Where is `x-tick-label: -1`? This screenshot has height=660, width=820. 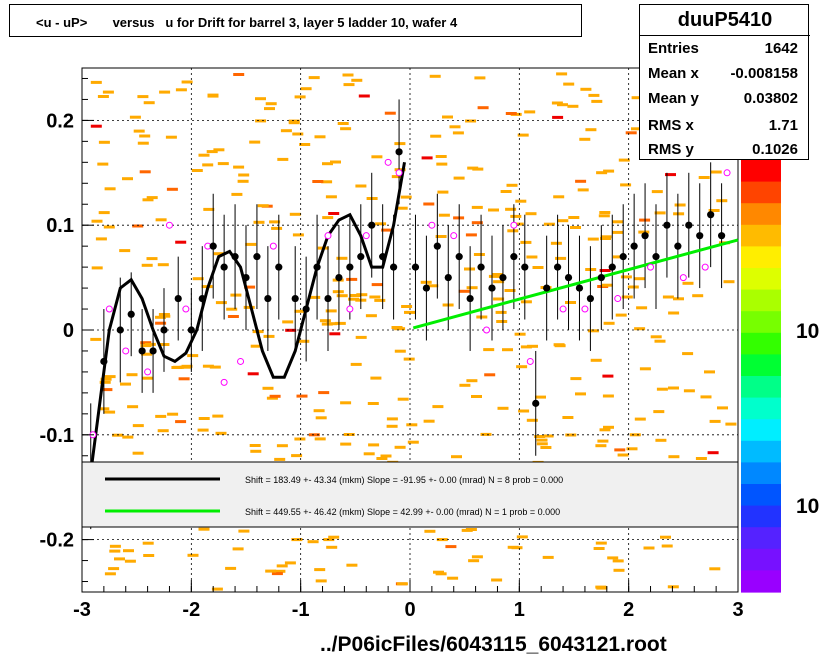 x-tick-label: -1 is located at coordinates (301, 610).